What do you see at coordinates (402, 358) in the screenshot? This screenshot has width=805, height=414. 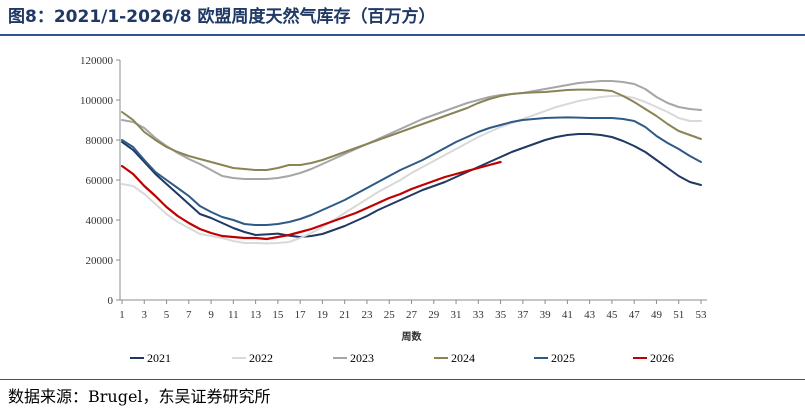 I see `chart-legend: 2021 2022 2023 2024 2025 2026` at bounding box center [402, 358].